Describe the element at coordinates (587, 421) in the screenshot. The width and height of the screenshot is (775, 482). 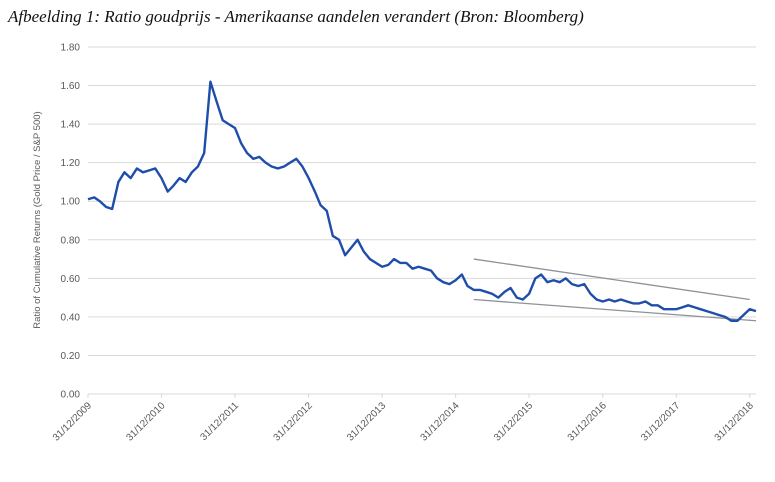
I see `x-tick-label: 31/12/2016` at that location.